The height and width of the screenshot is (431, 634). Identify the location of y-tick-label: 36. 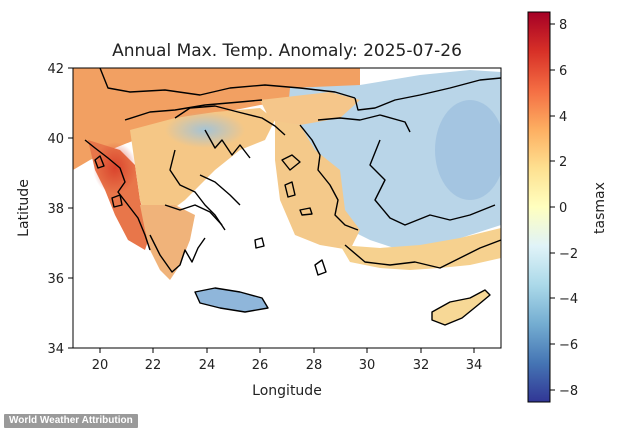
(55, 279).